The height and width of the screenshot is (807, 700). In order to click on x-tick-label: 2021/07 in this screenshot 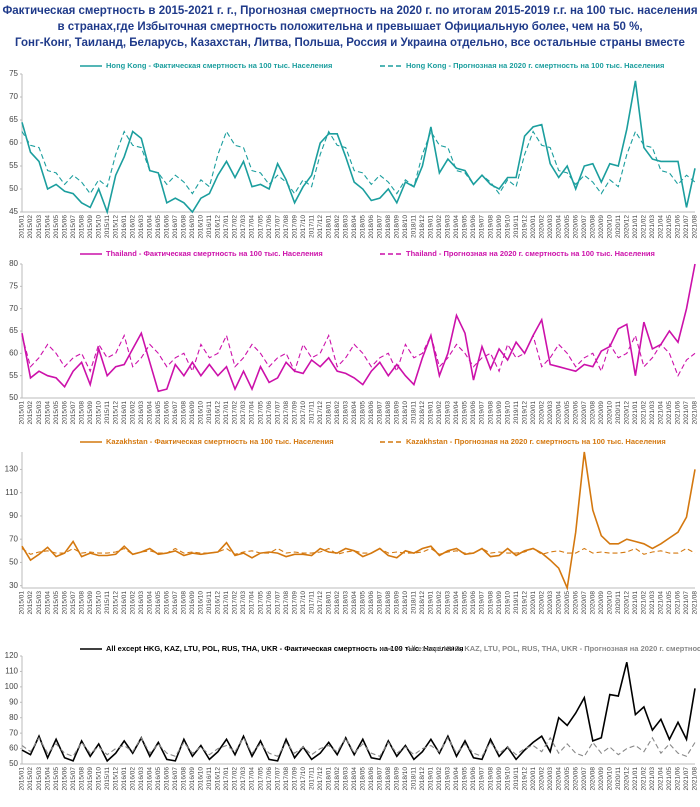, I will do `click(686, 779)`.